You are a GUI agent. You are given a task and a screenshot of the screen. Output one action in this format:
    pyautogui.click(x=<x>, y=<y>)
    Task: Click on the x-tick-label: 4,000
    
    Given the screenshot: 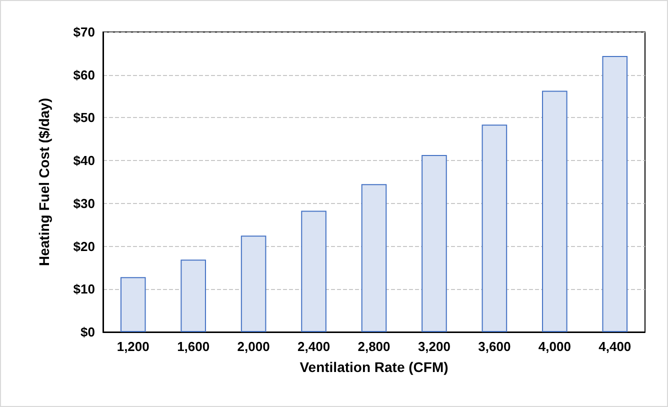 What is the action you would take?
    pyautogui.click(x=554, y=346)
    